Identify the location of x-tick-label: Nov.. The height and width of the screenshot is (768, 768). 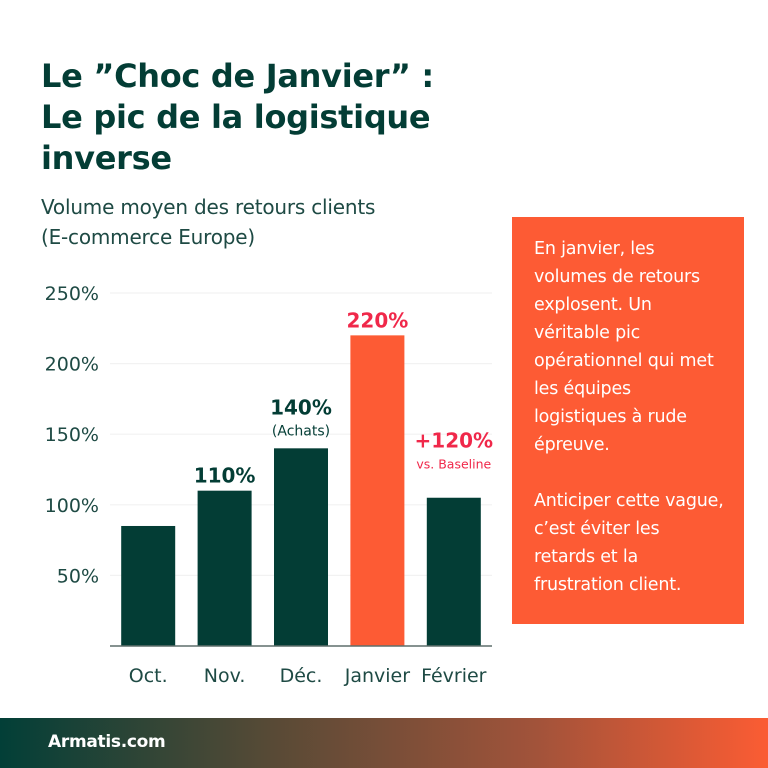
(225, 676).